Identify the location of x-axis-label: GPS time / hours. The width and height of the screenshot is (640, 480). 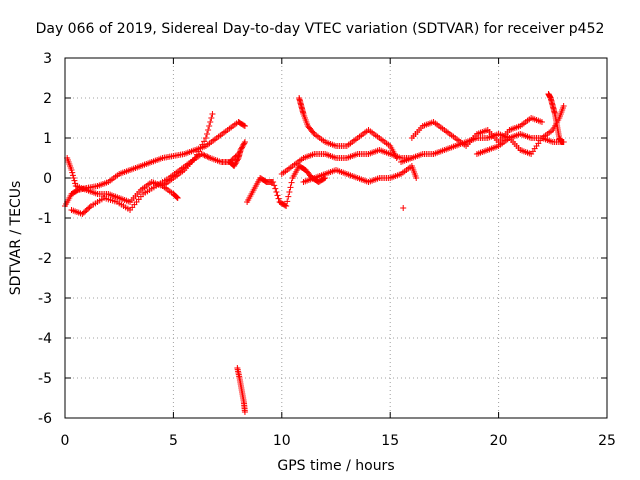
(335, 466).